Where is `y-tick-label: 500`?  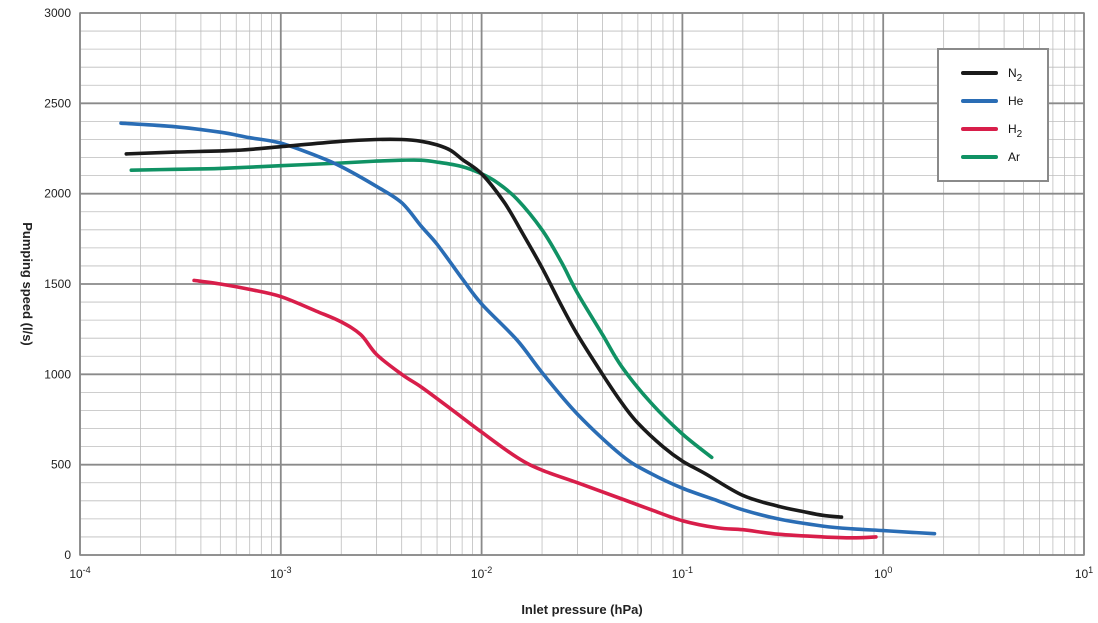 y-tick-label: 500 is located at coordinates (61, 465).